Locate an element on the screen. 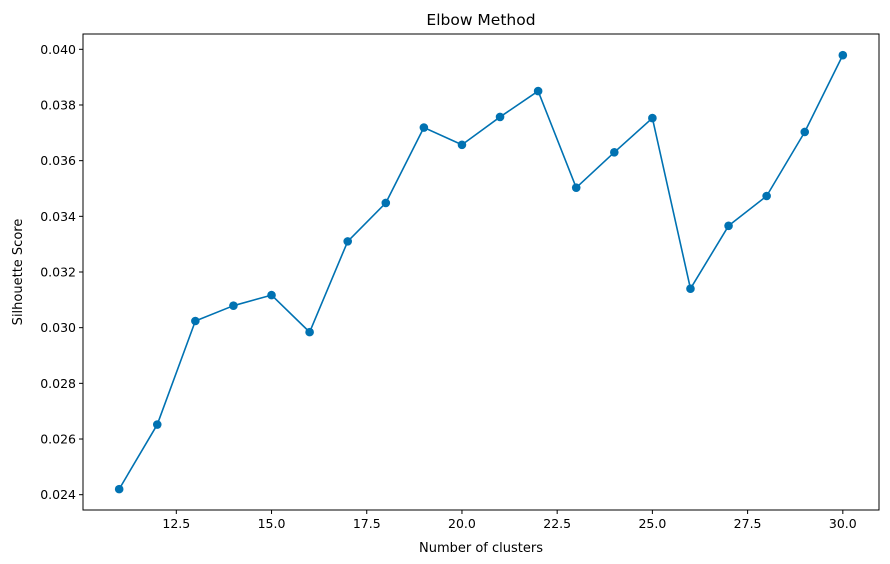 This screenshot has width=890, height=564. x-tick-label: 22.5 is located at coordinates (557, 523).